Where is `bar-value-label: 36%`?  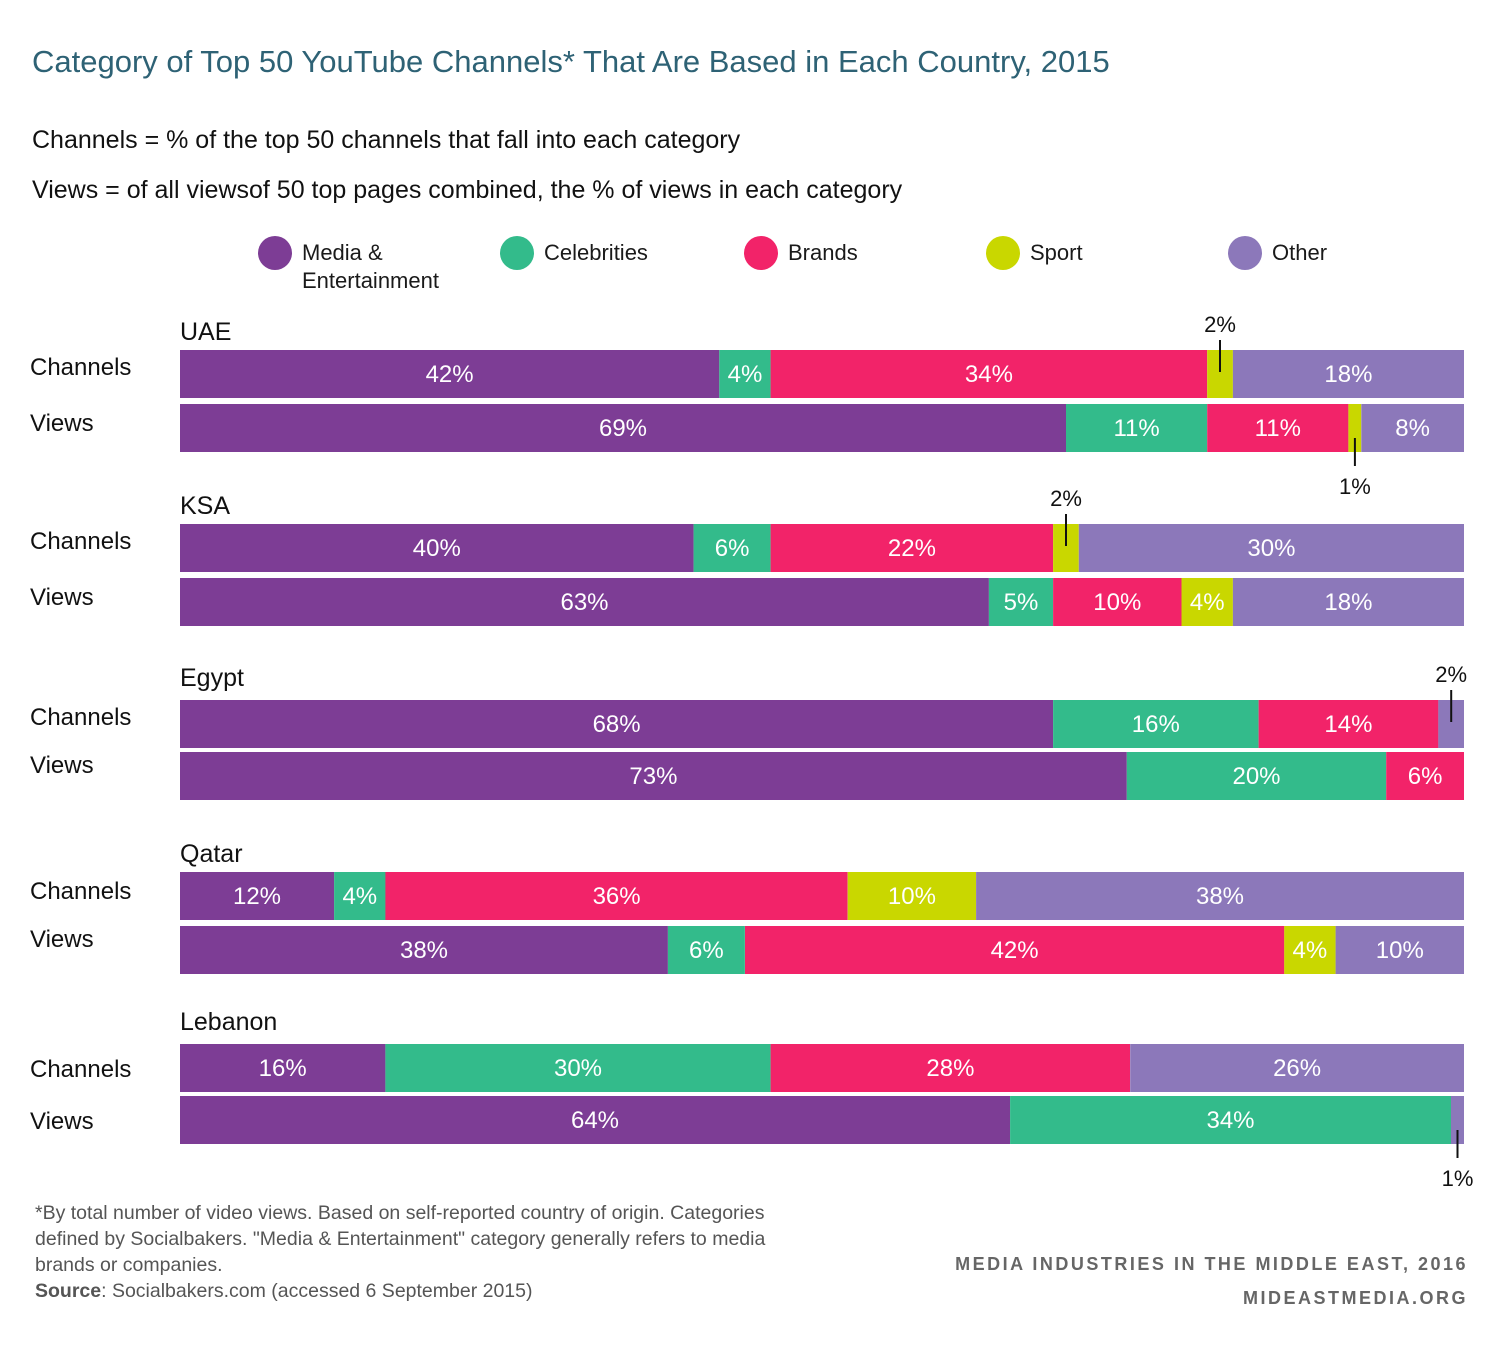
bar-value-label: 36% is located at coordinates (617, 896).